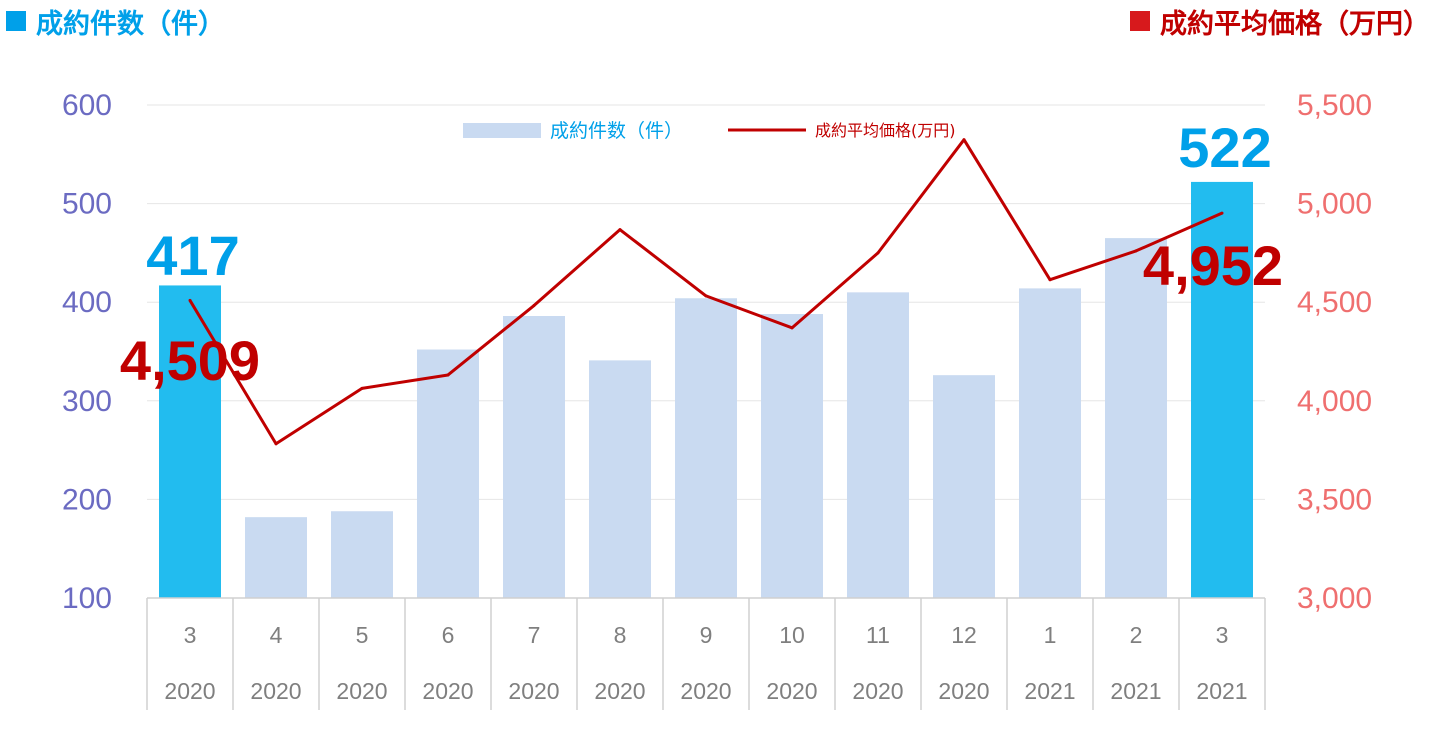 The image size is (1440, 738). I want to click on right-axis-tick-label: 4,500, so click(1334, 302).